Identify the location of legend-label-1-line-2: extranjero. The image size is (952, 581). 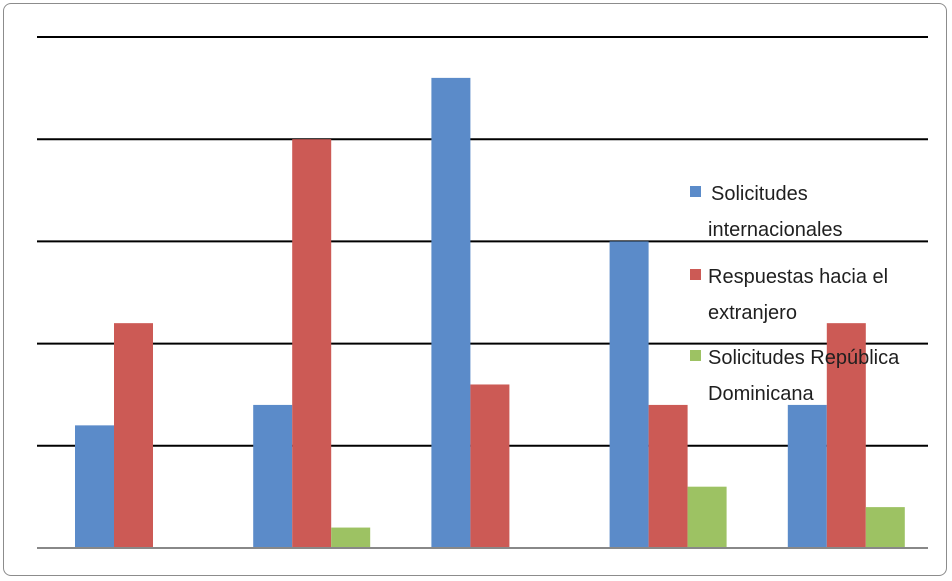
(752, 313).